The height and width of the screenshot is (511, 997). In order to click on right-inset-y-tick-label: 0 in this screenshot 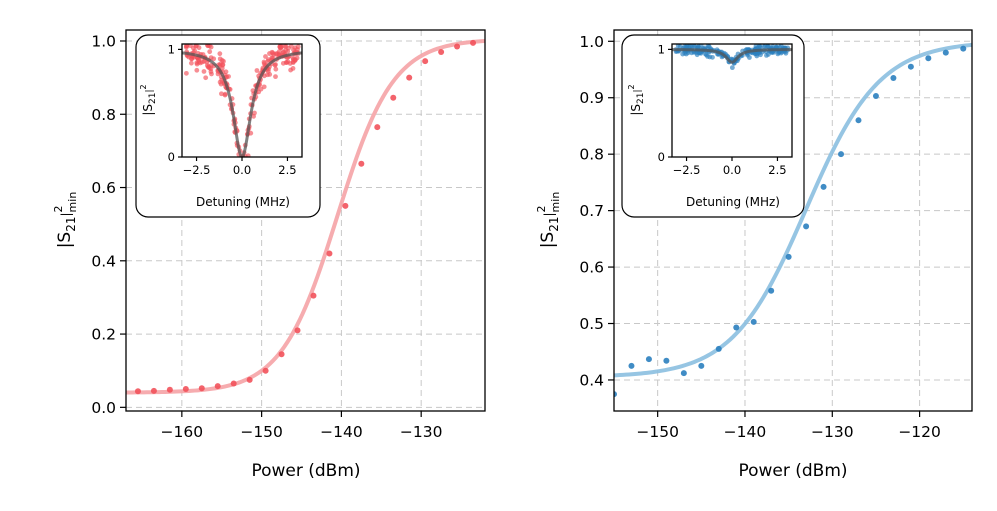, I will do `click(661, 157)`.